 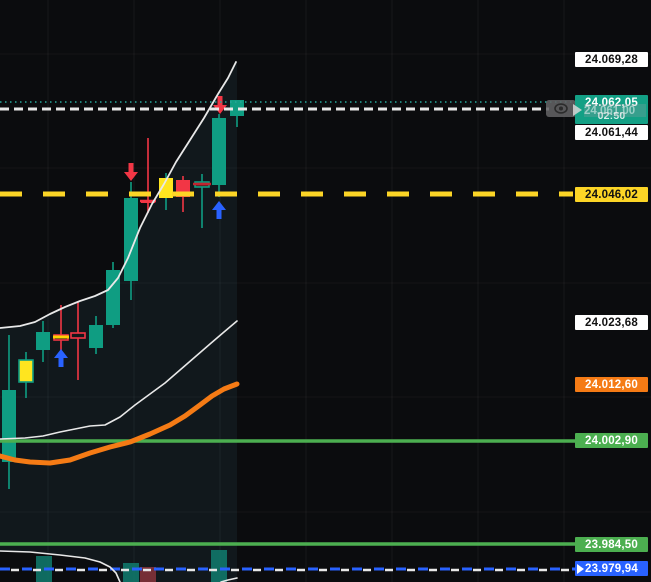 I want to click on eye-icon, so click(x=561, y=108).